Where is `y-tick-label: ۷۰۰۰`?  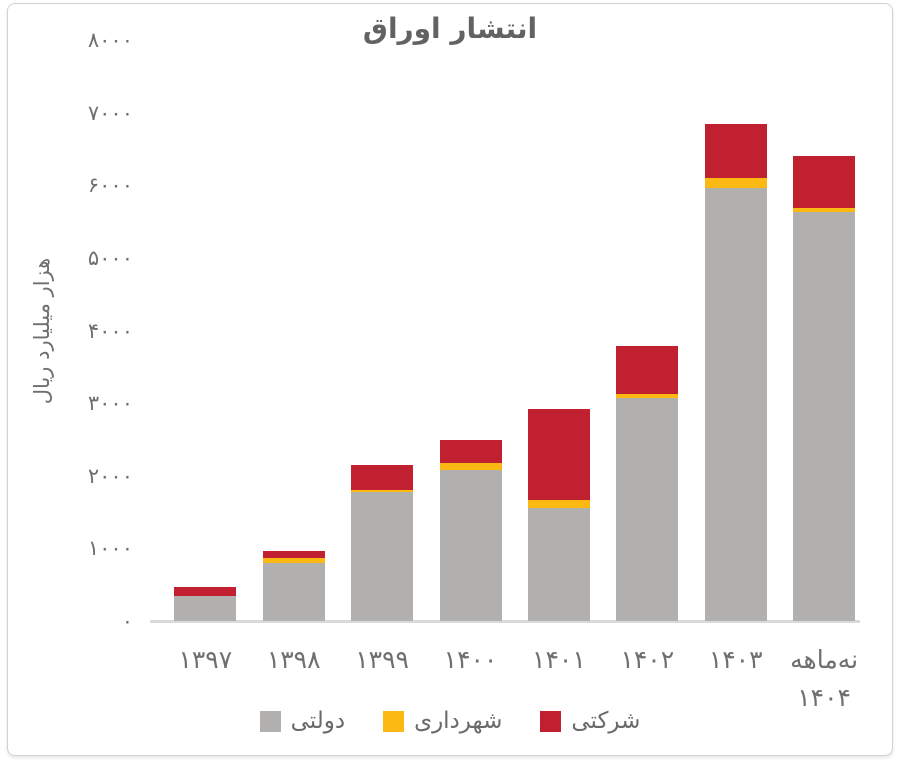 y-tick-label: ۷۰۰۰ is located at coordinates (110, 112).